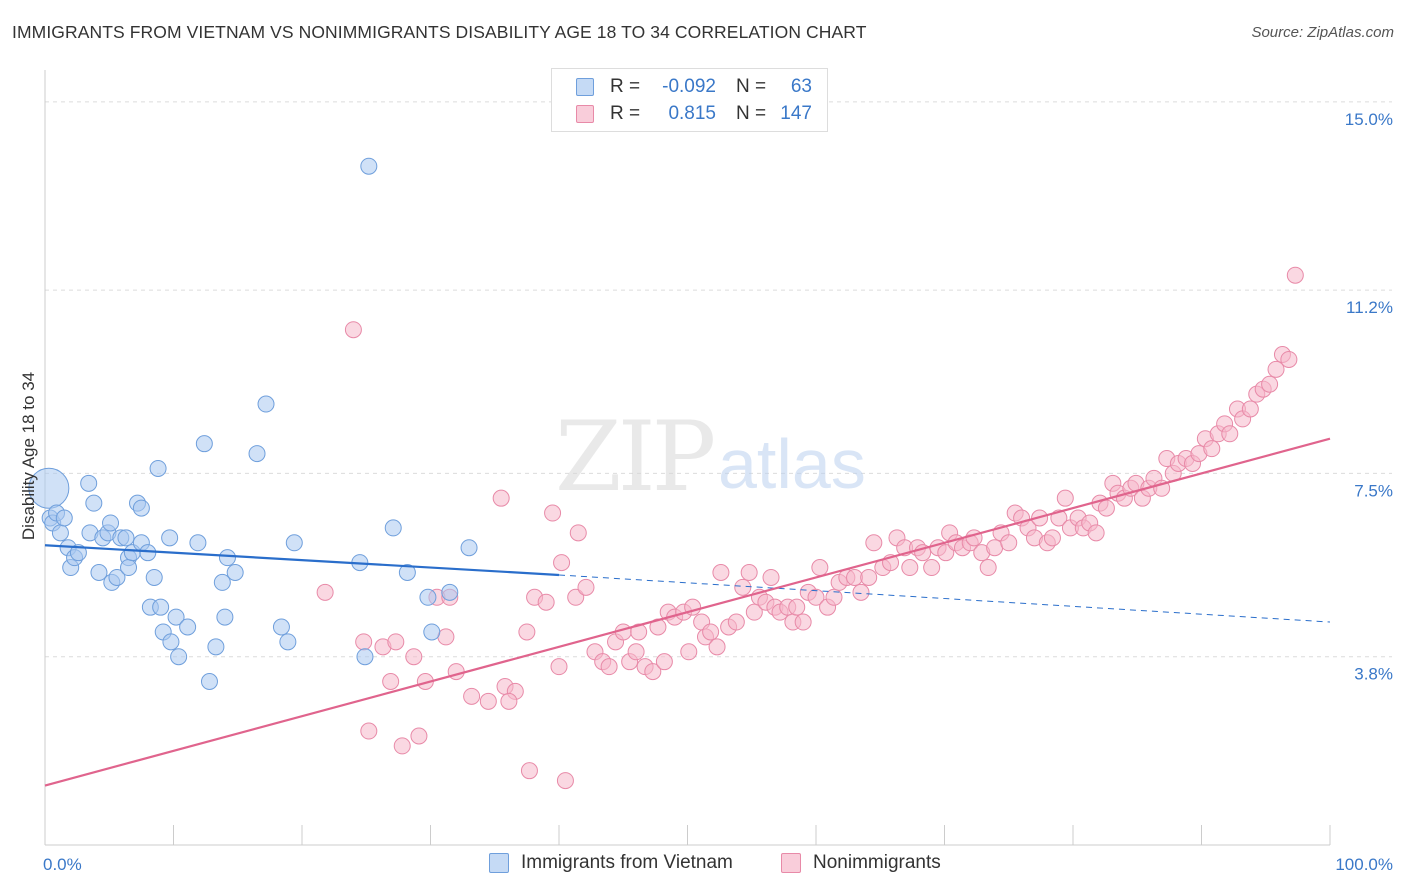  What do you see at coordinates (861, 863) in the screenshot?
I see `legend-item-nonimmigrants: Nonimmigrants` at bounding box center [861, 863].